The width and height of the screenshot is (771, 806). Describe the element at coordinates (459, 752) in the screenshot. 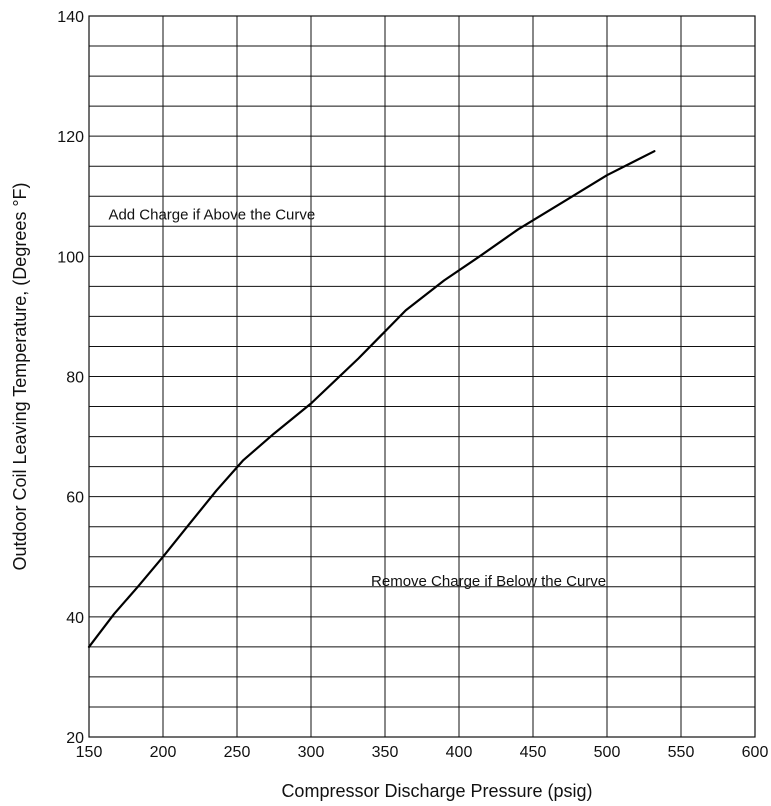

I see `x-tick-label: 400` at that location.